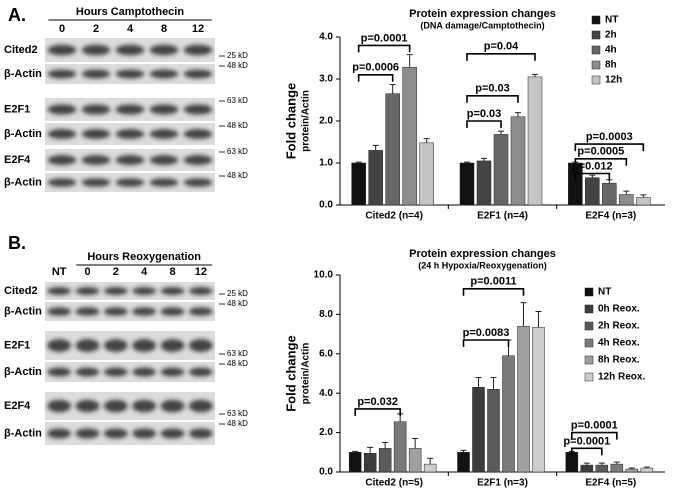  What do you see at coordinates (326, 121) in the screenshot?
I see `y-tick-label: 2.0` at bounding box center [326, 121].